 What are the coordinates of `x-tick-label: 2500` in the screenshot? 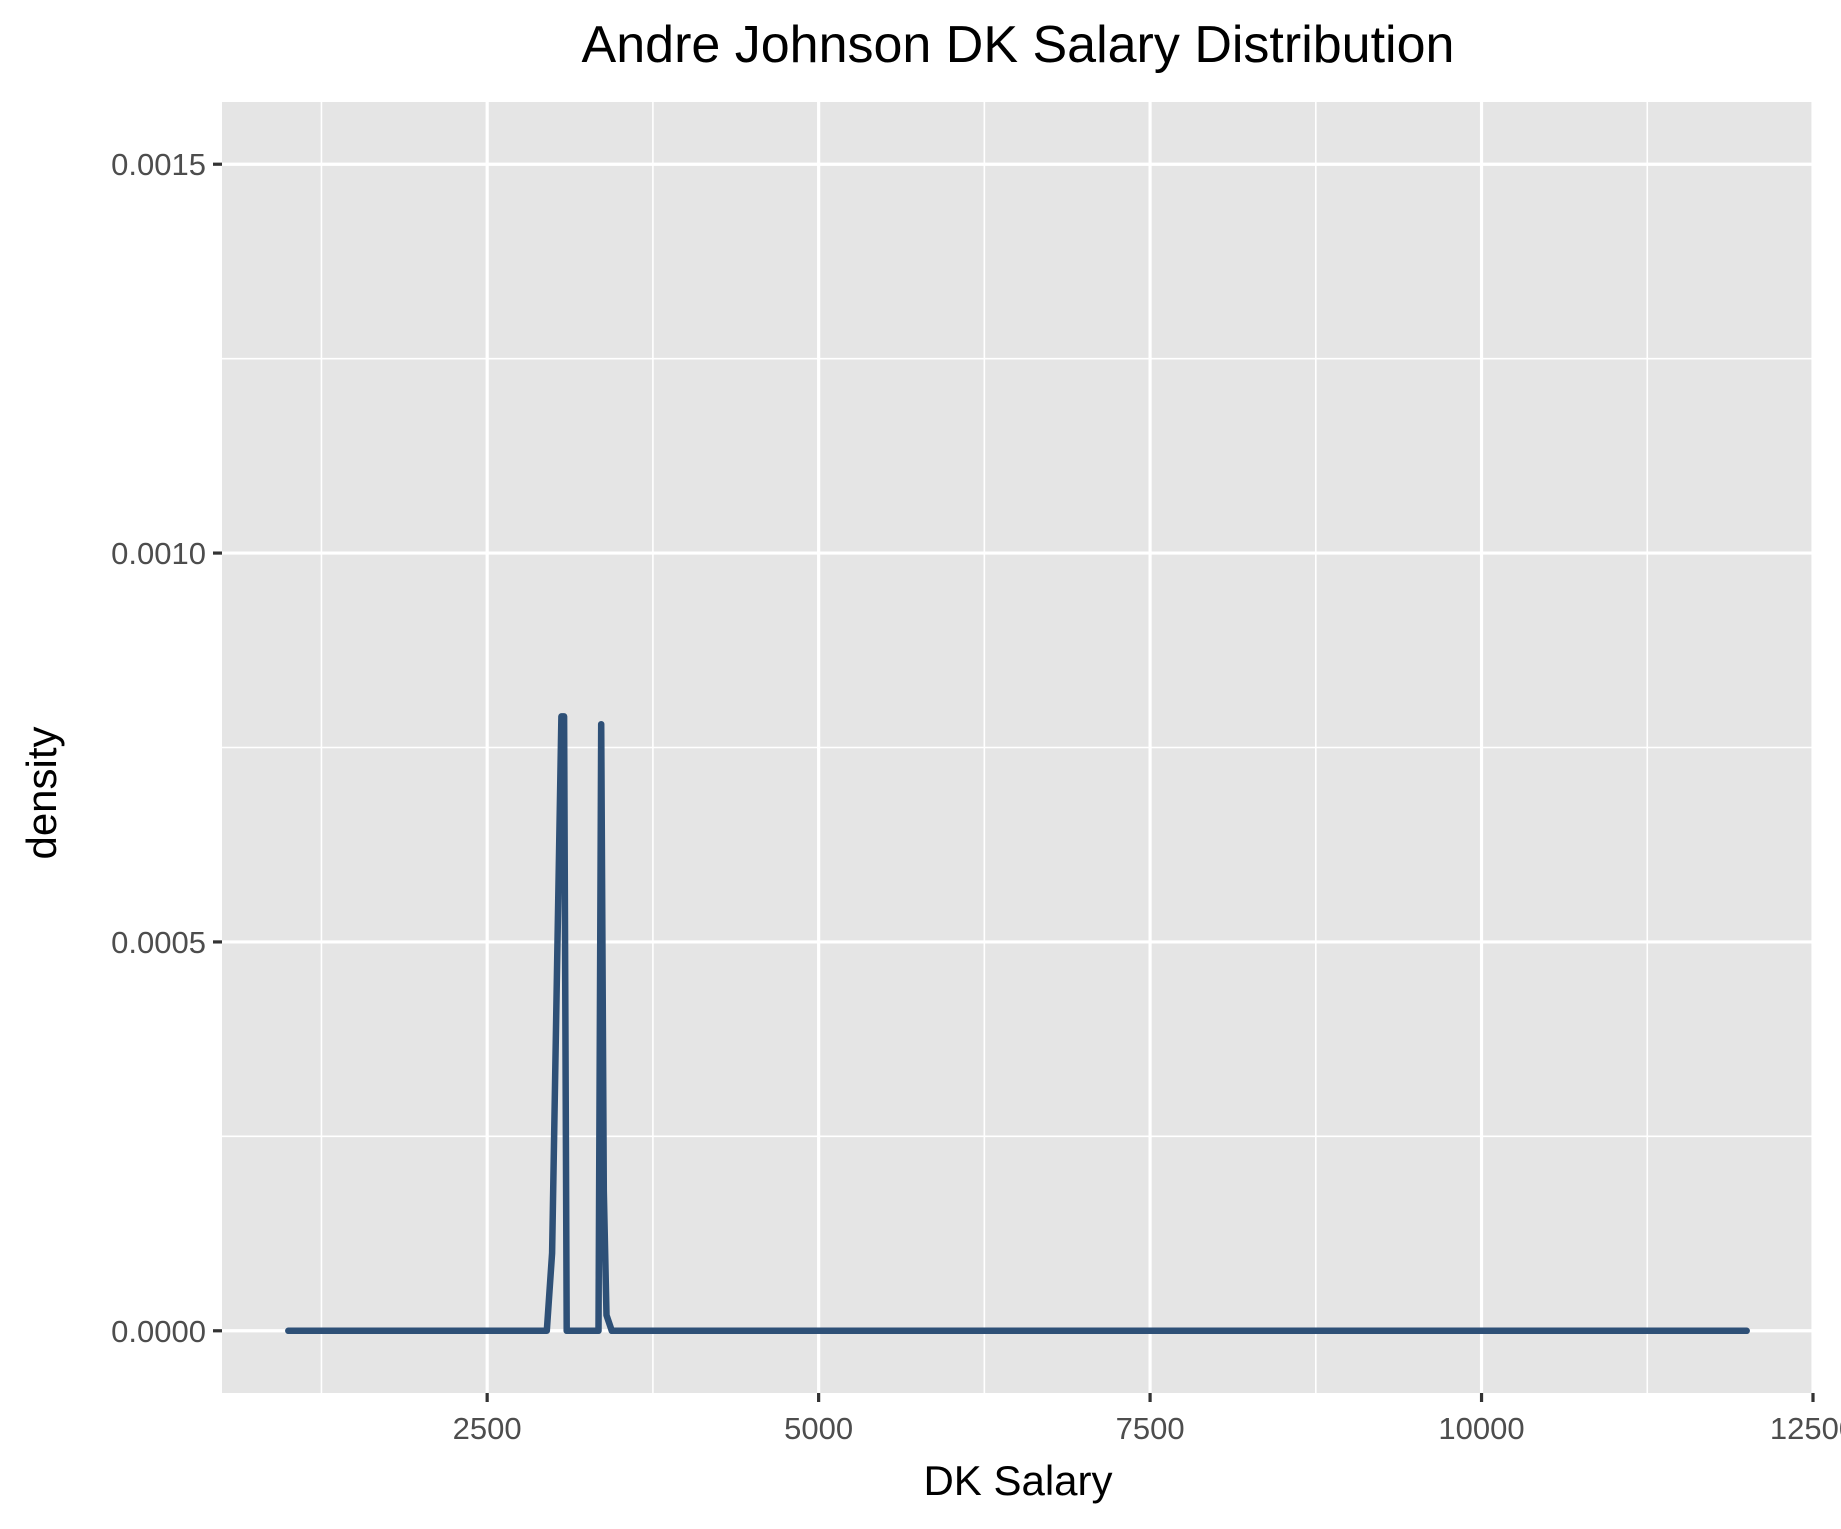 It's located at (487, 1428).